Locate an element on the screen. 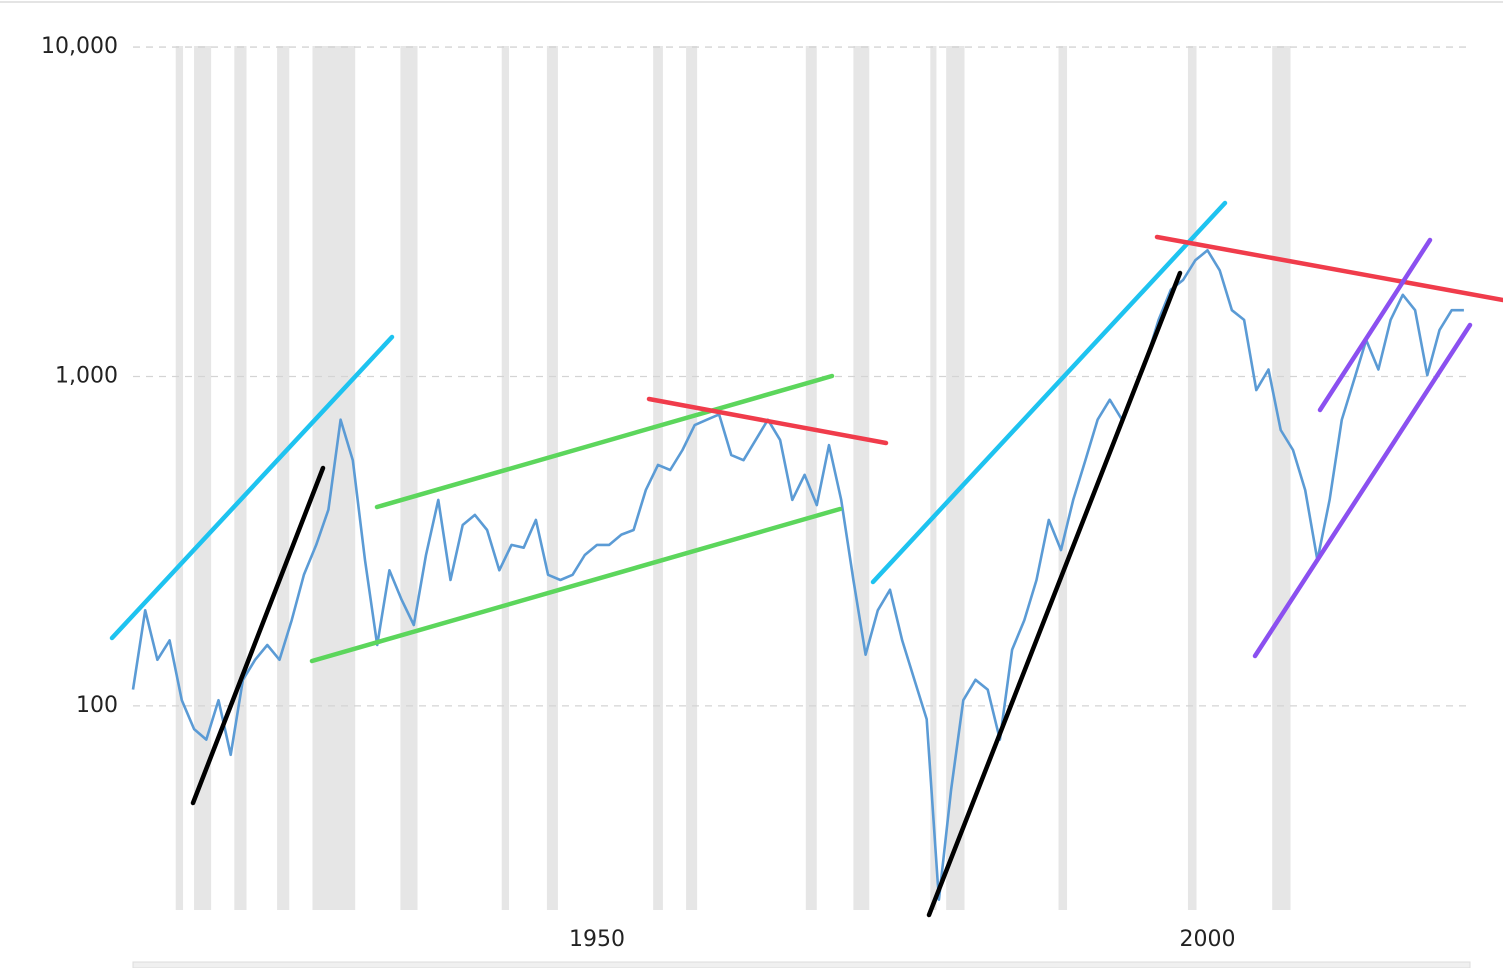  x-tick-label: 2000 is located at coordinates (1207, 939).